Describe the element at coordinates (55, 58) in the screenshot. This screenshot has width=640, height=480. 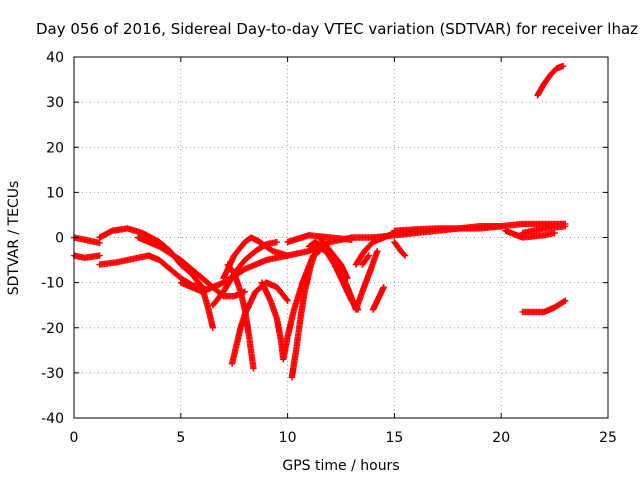
I see `y-tick-label: 40` at that location.